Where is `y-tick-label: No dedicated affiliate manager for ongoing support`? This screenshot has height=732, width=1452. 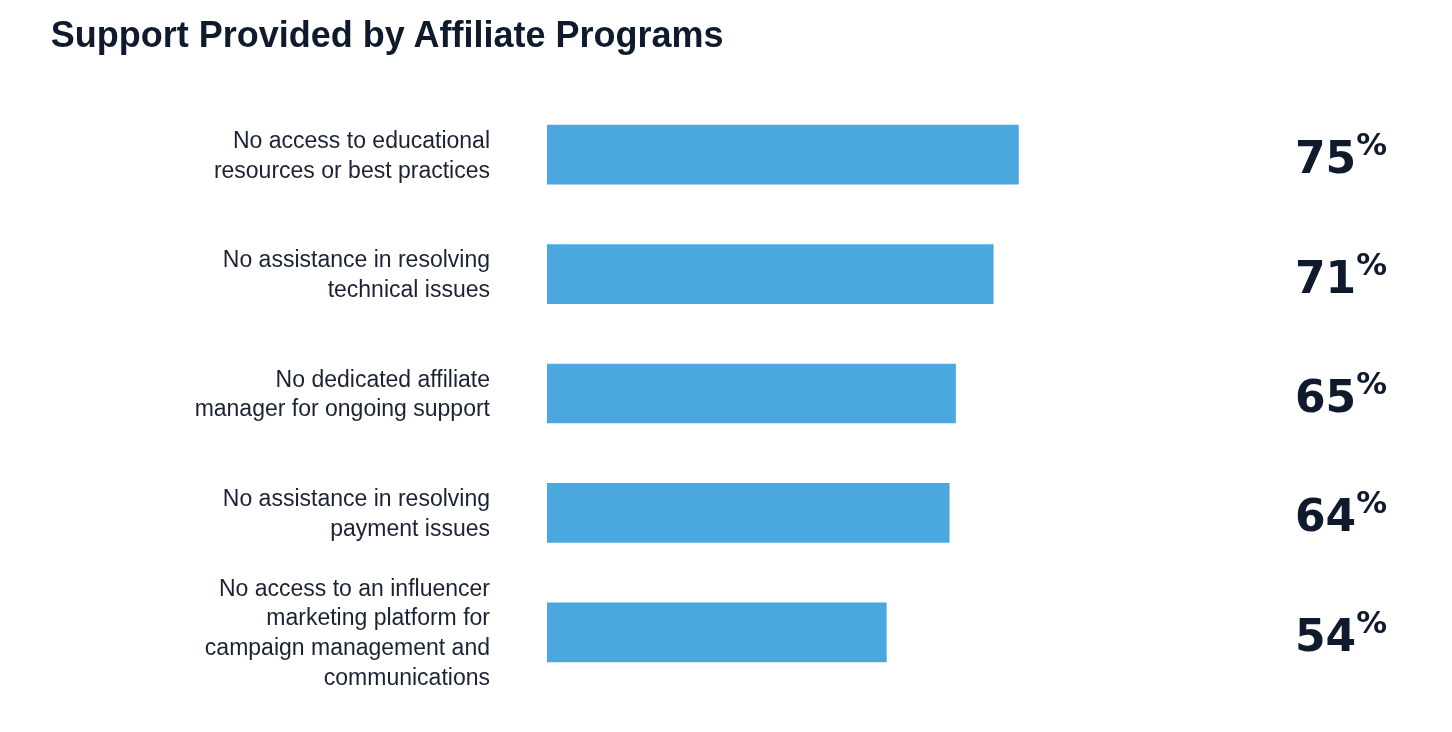
y-tick-label: No dedicated affiliate manager for ongoing support is located at coordinates (342, 393).